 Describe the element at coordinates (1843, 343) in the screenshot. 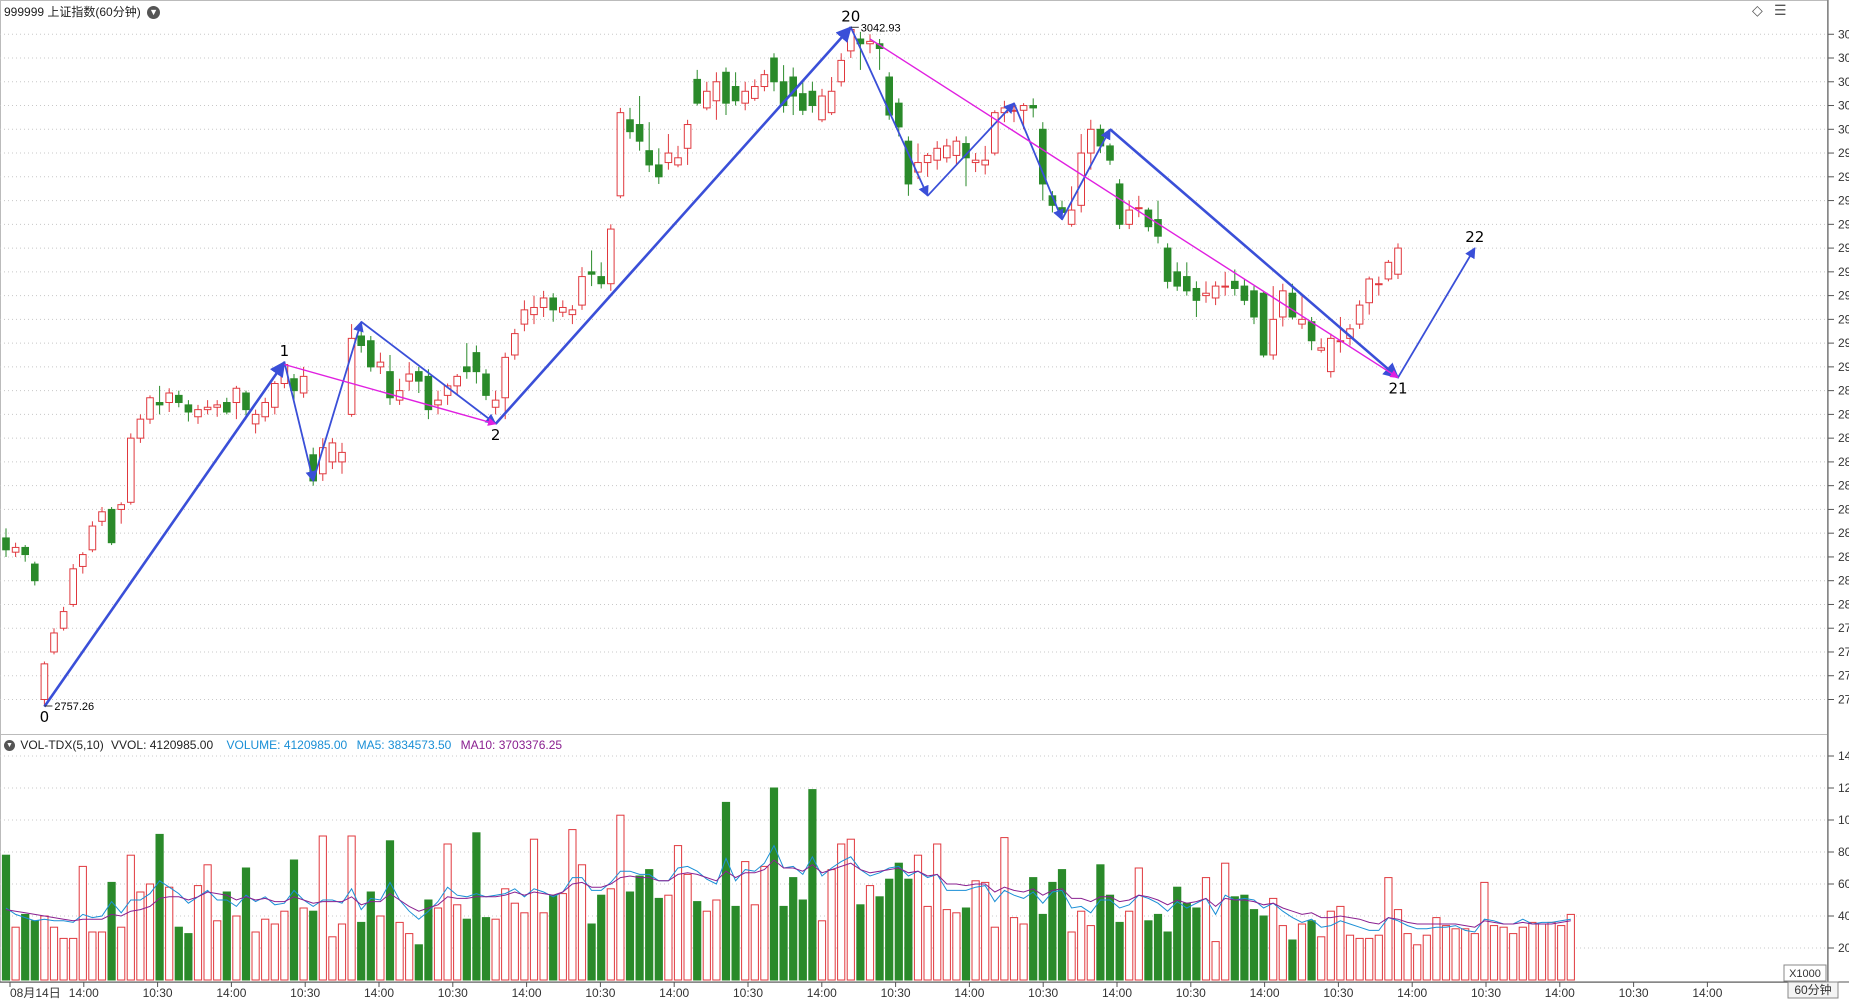

I see `price-tick-label: 2910` at that location.